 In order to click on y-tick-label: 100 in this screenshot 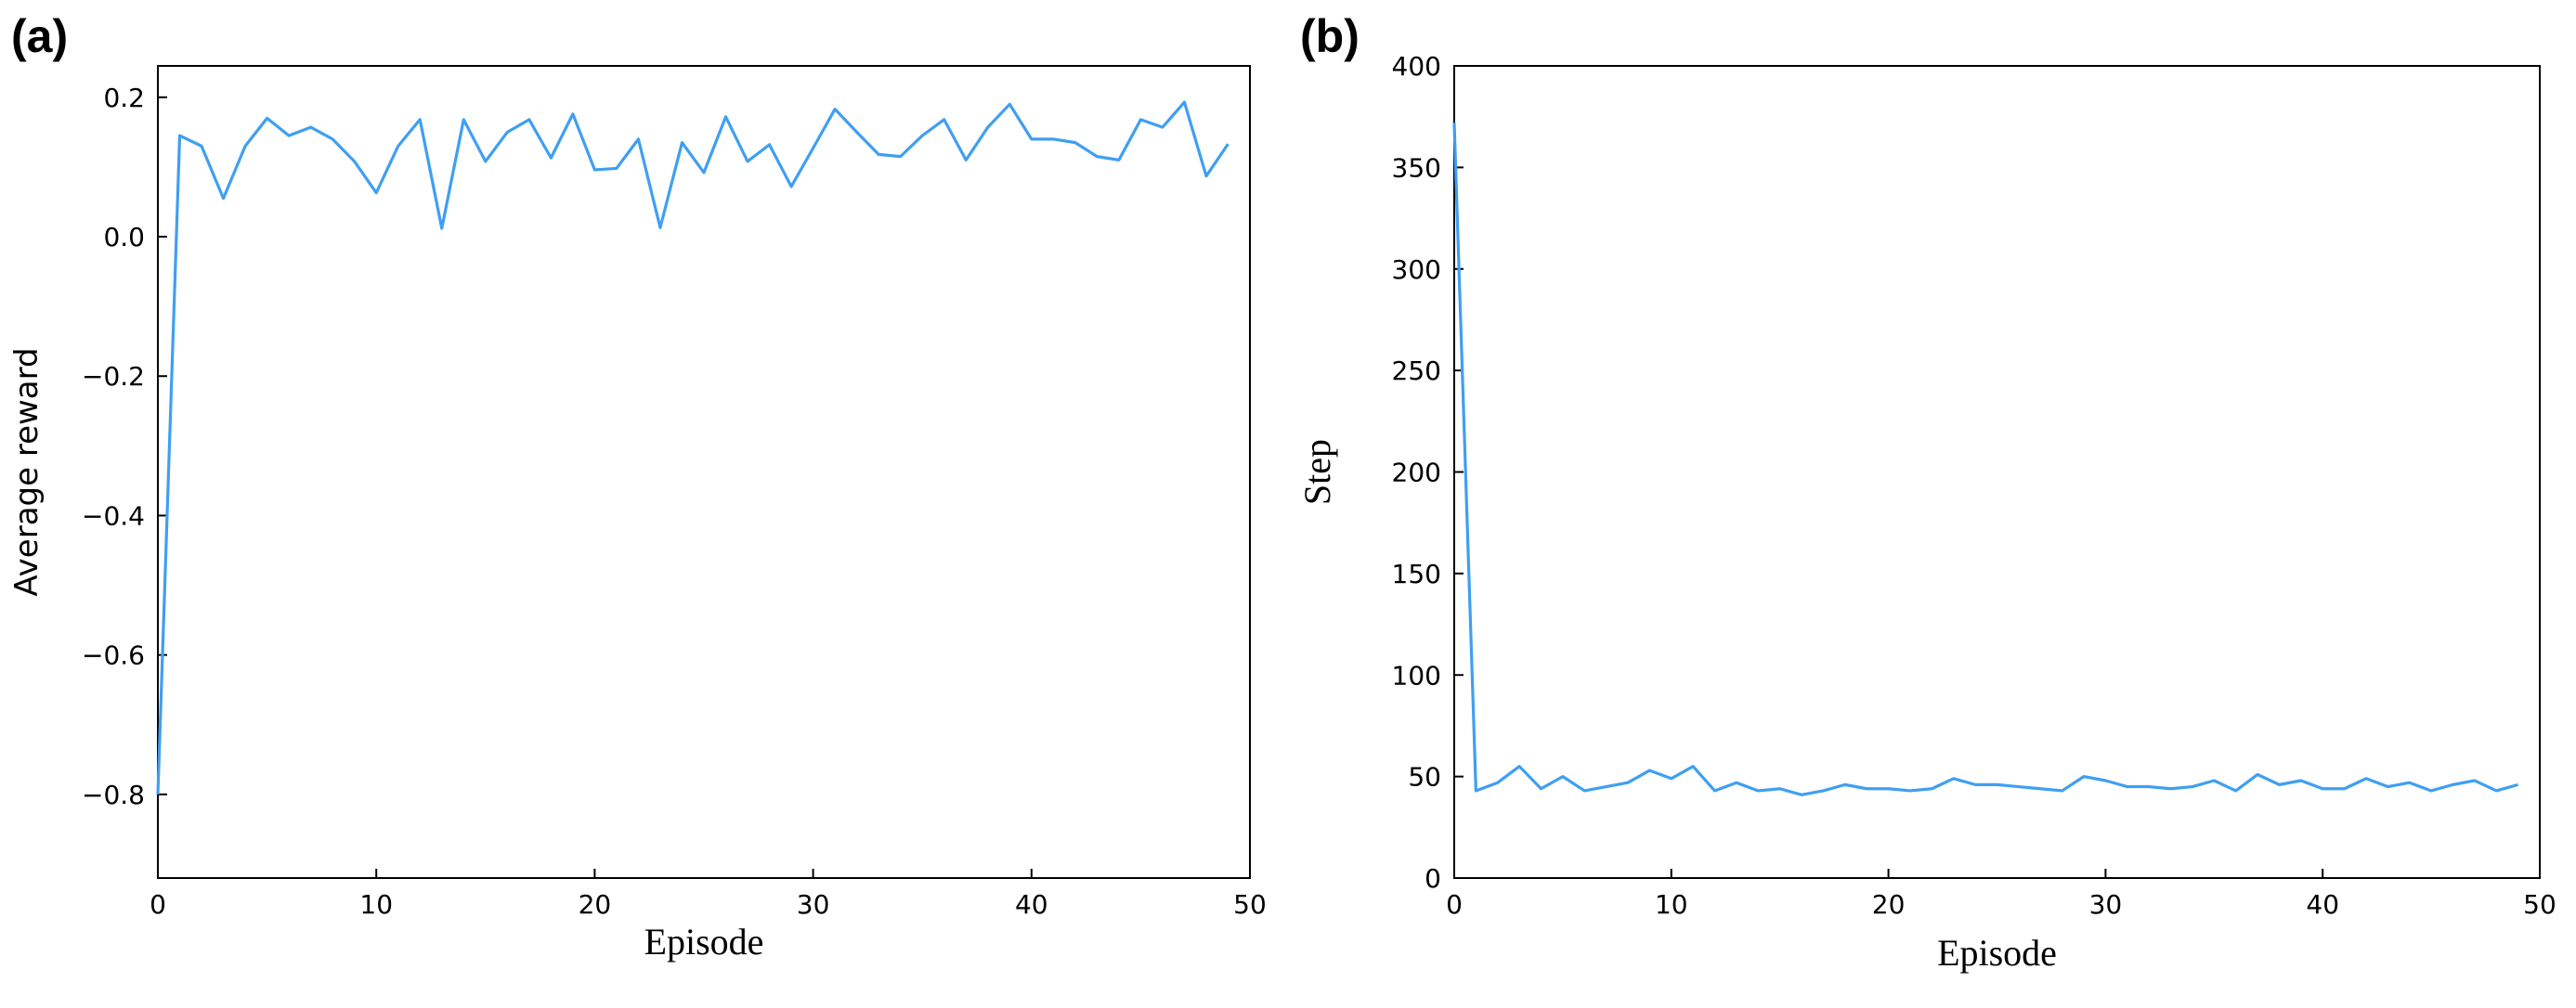, I will do `click(1417, 675)`.